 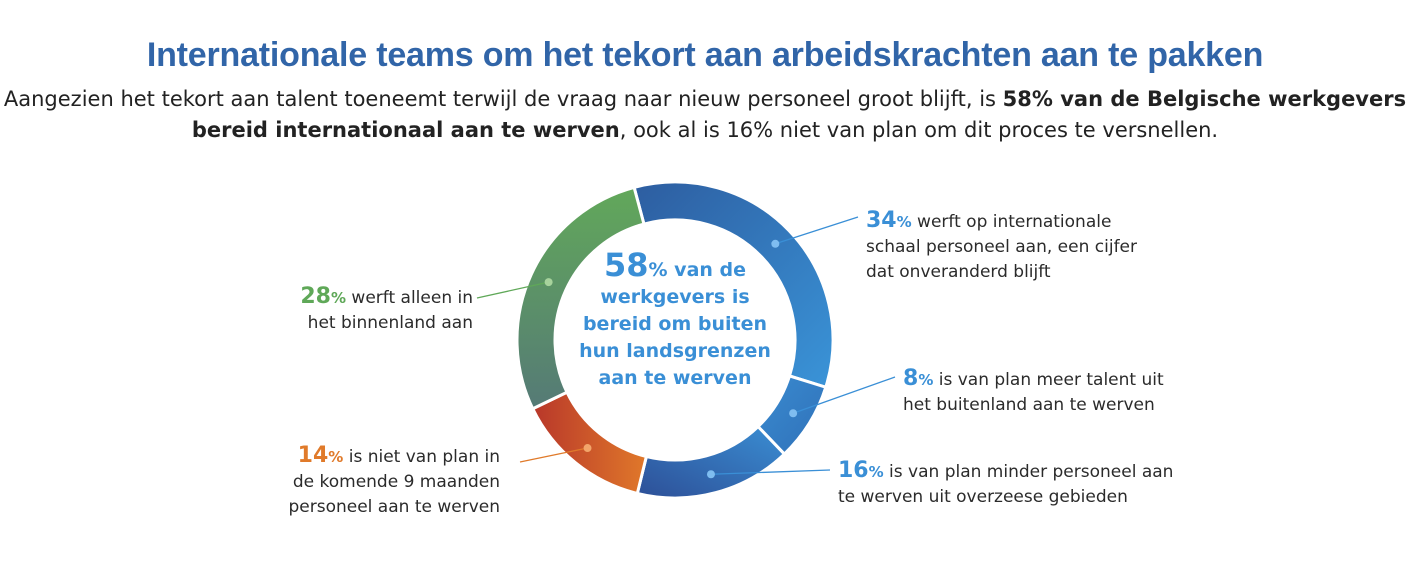 What do you see at coordinates (853, 470) in the screenshot?
I see `slice-value-16: 16` at bounding box center [853, 470].